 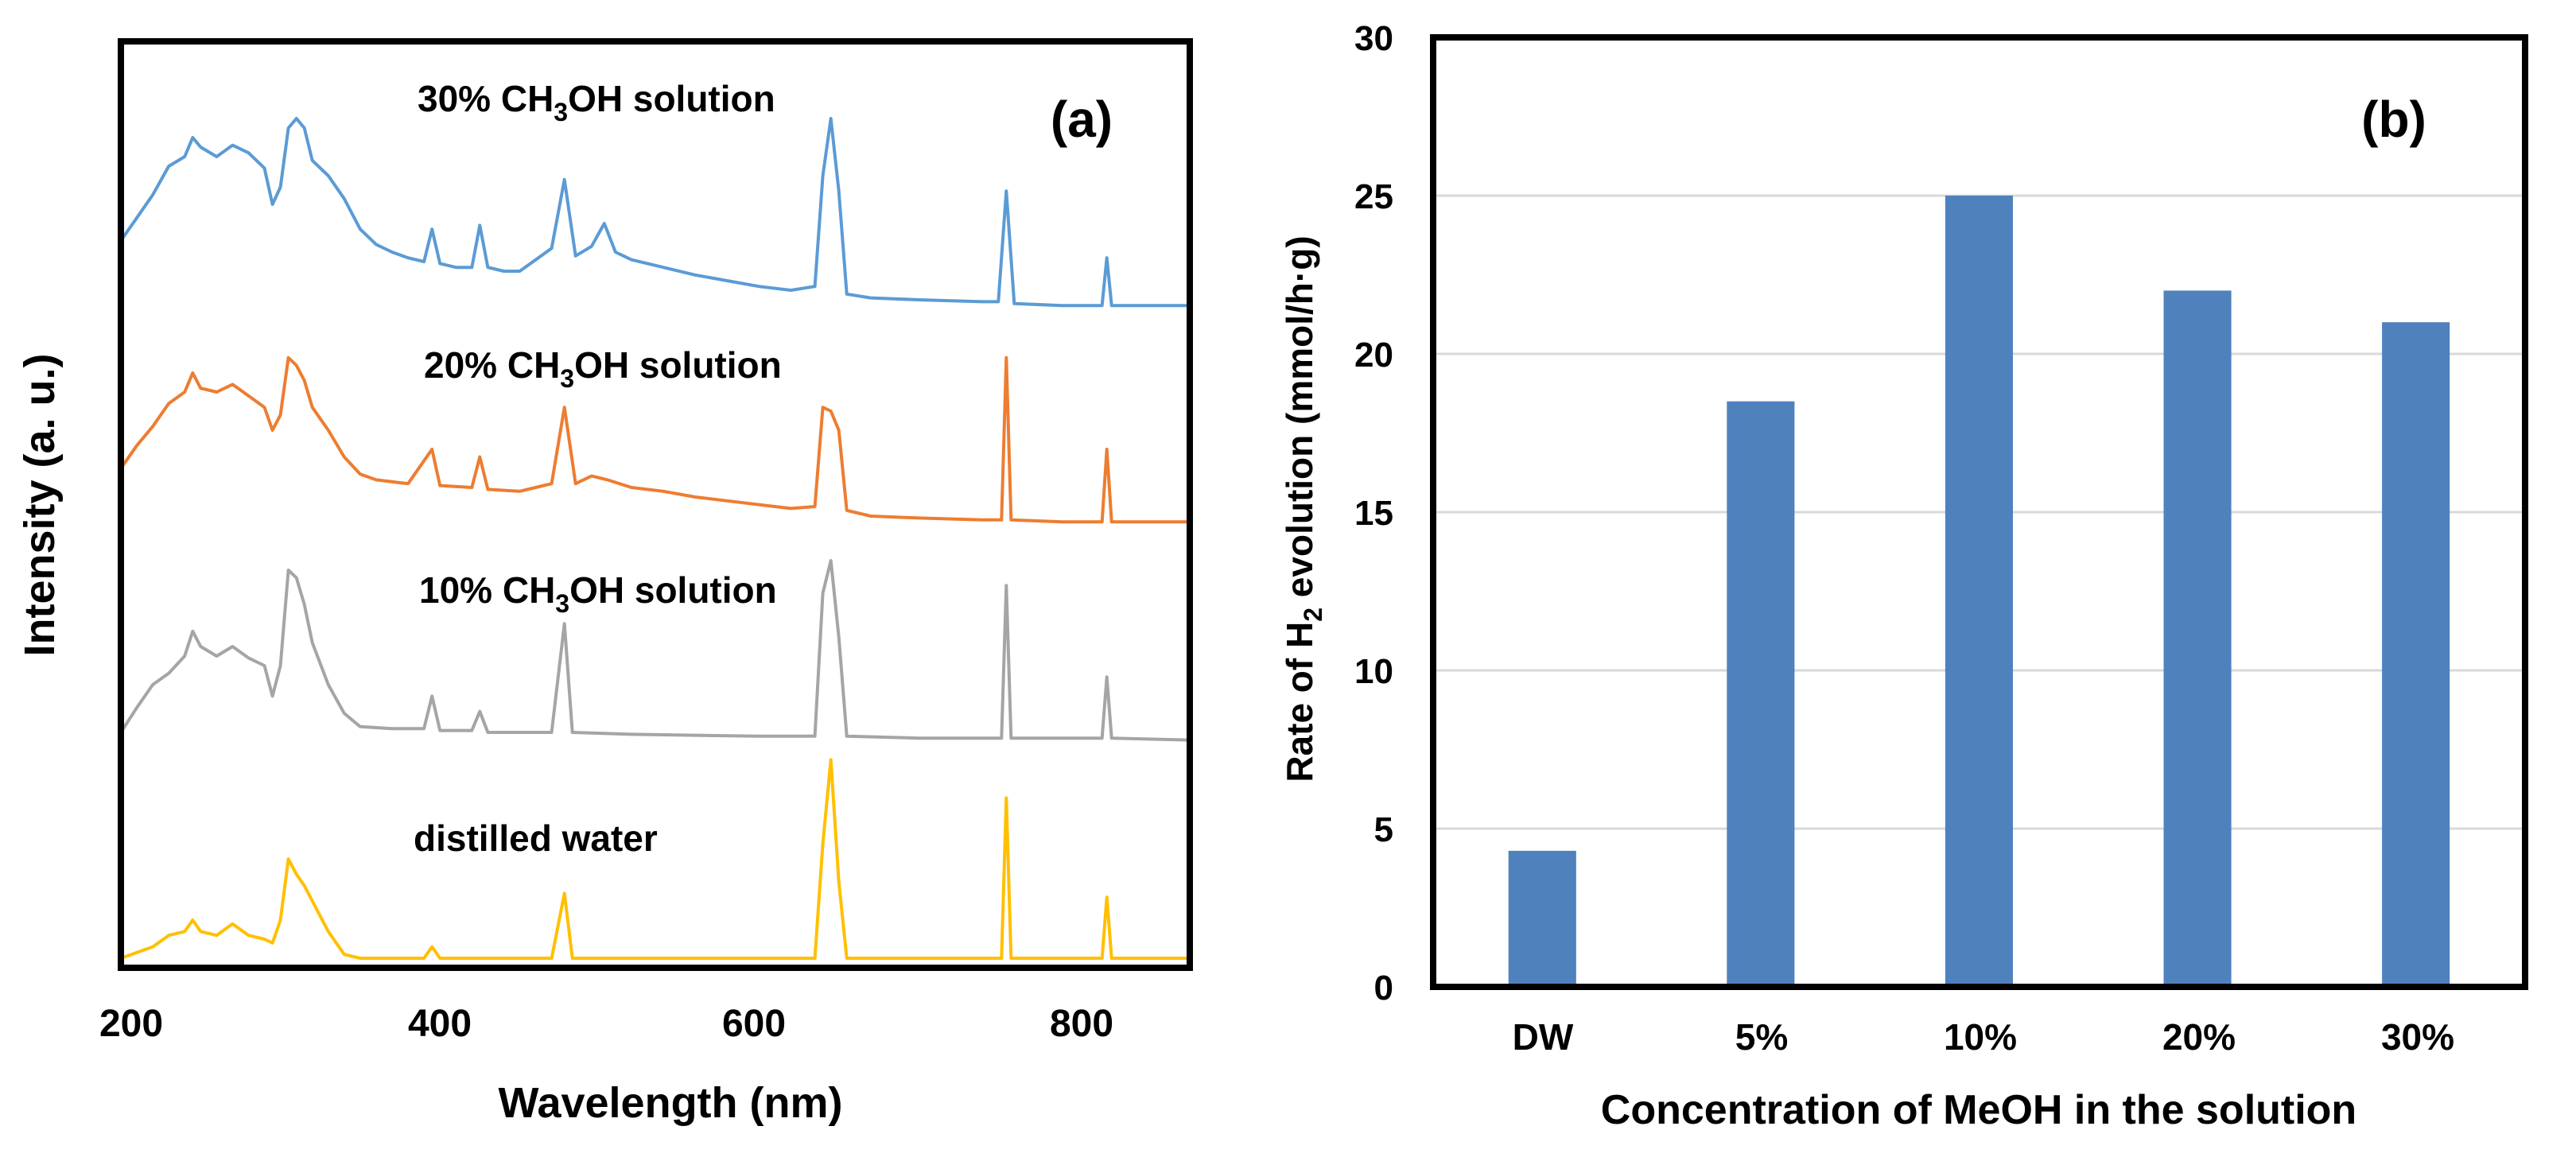 I want to click on bar-y-ticks: 0 5 10 15 20 25 30, so click(x=1373, y=513).